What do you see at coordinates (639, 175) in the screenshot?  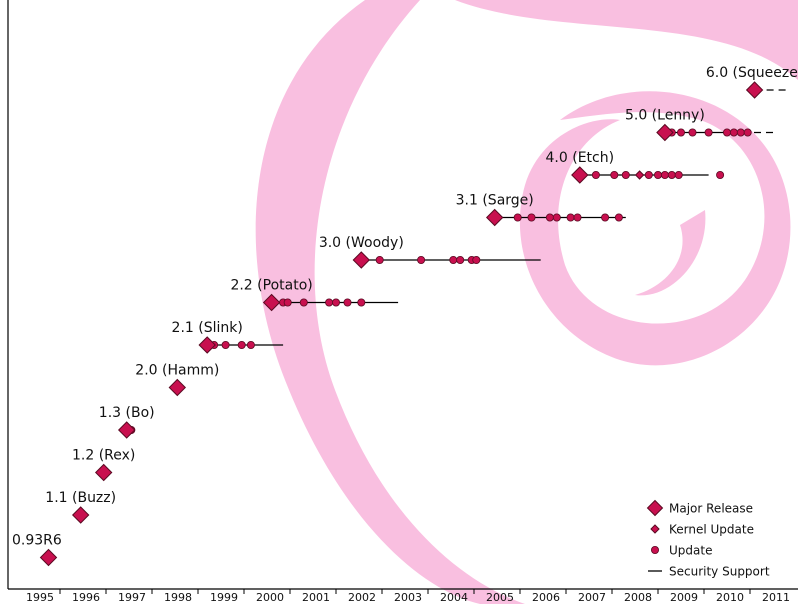 I see `kernel-update-point` at bounding box center [639, 175].